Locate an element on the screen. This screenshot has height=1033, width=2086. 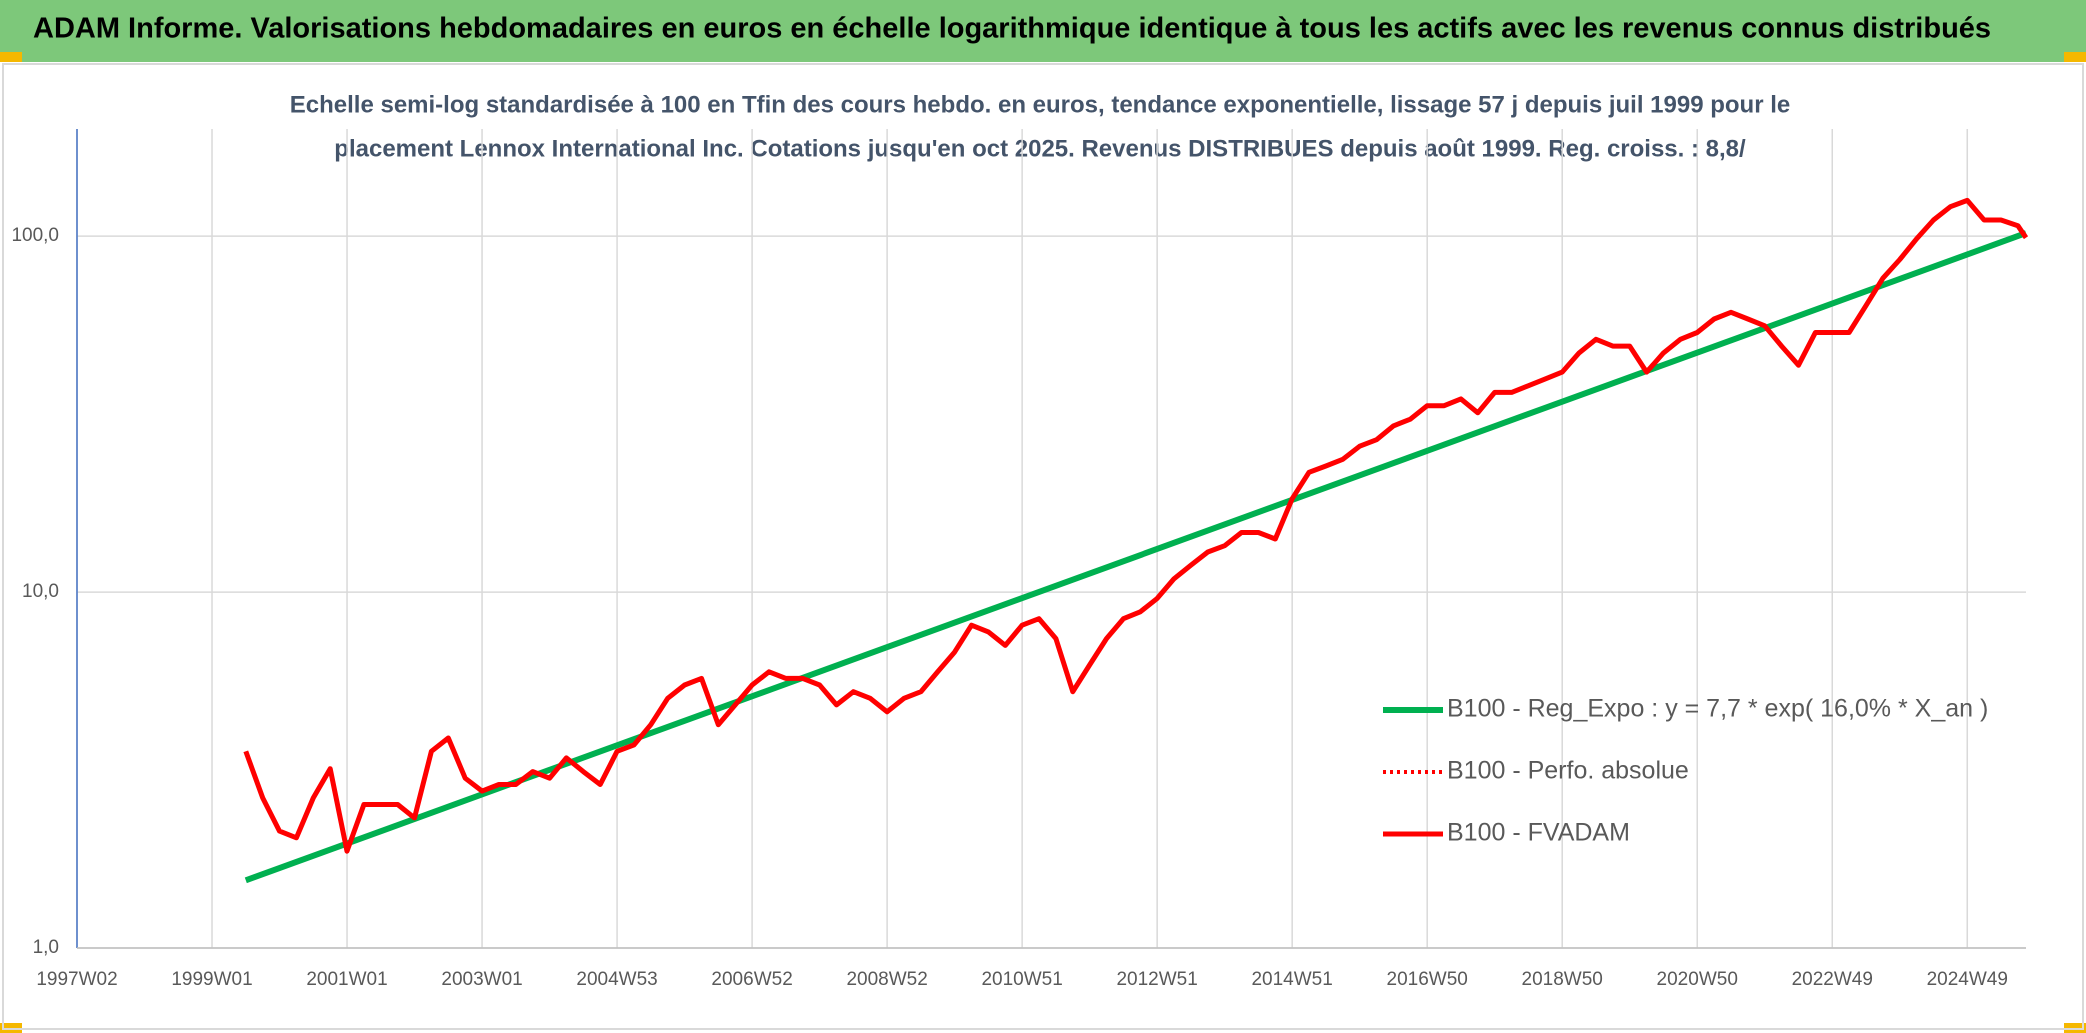
x-tick-label: 2020W50 is located at coordinates (1697, 979).